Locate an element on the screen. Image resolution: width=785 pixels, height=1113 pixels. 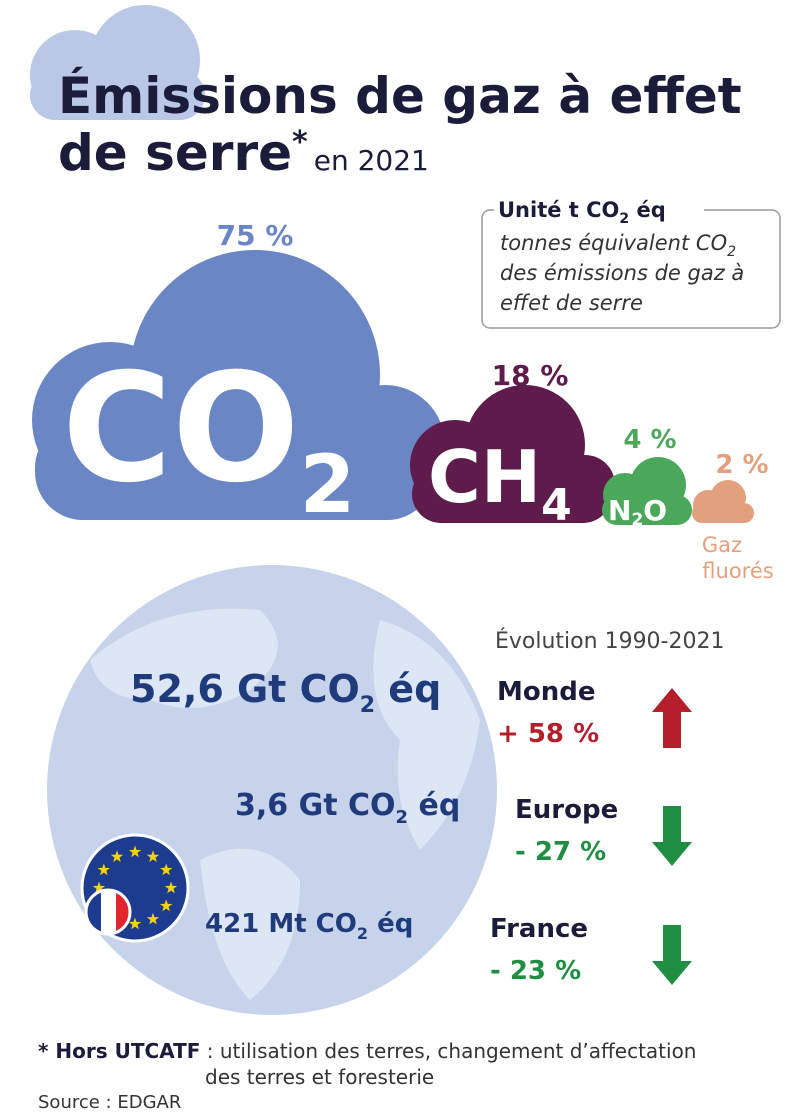
region: France is located at coordinates (539, 929).